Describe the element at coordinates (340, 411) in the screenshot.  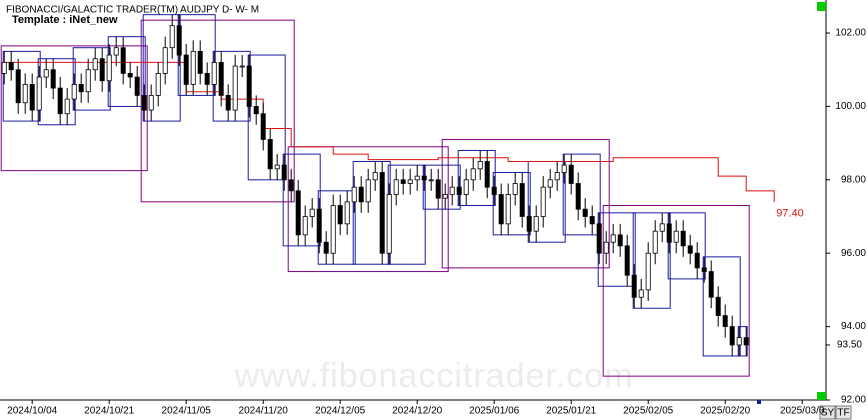
I see `x-tick-label: 2024/12/05` at that location.